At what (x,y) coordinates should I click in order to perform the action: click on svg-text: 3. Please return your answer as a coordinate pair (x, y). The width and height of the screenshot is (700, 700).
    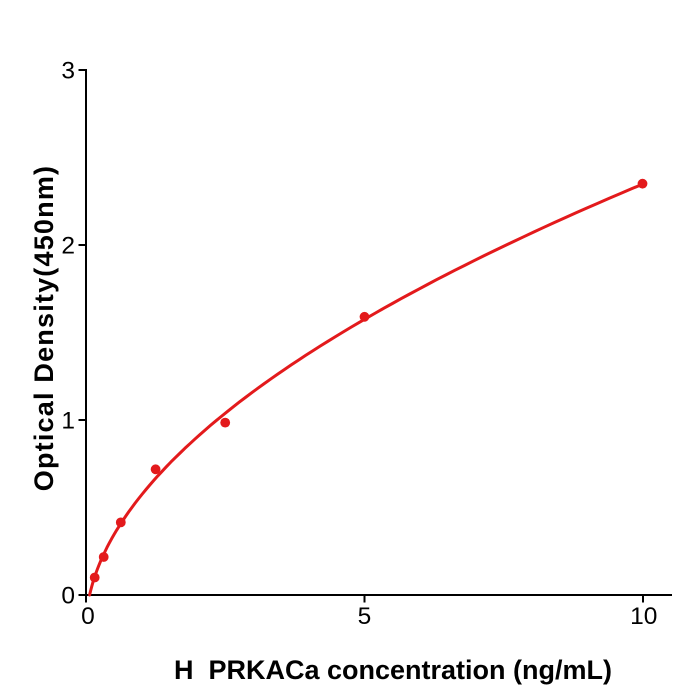
    Looking at the image, I should click on (68, 71).